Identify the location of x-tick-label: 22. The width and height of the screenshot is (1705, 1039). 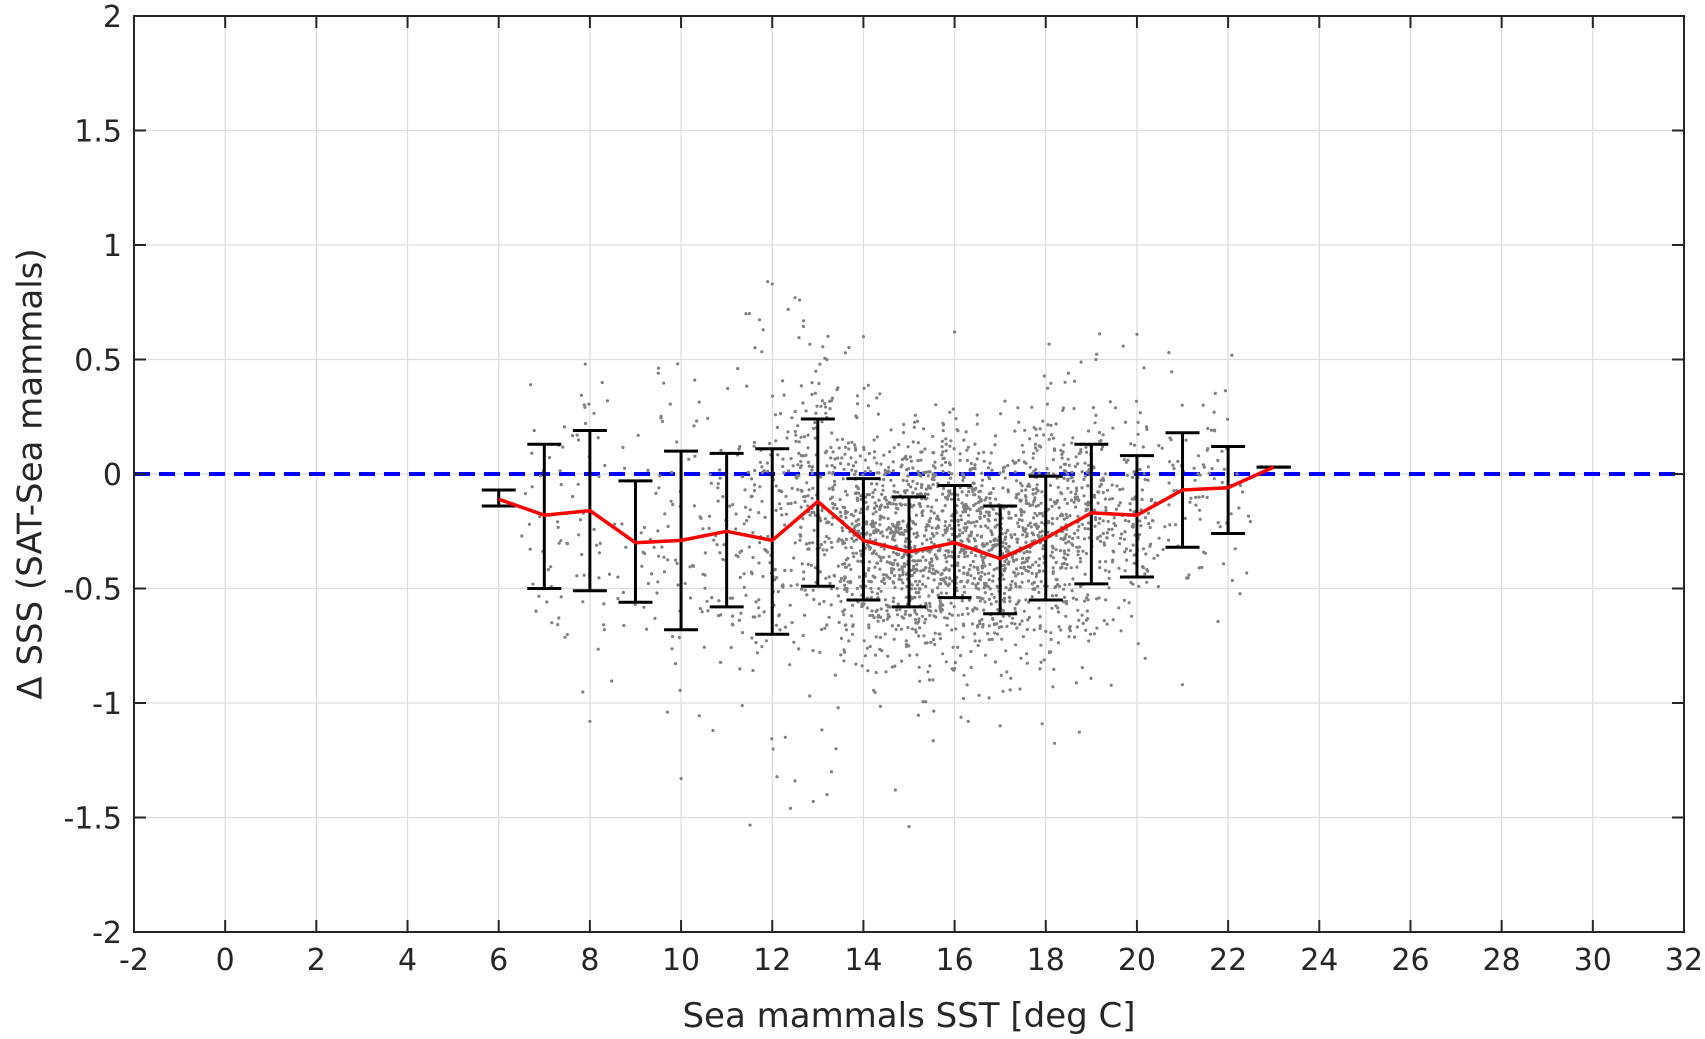
(1228, 960).